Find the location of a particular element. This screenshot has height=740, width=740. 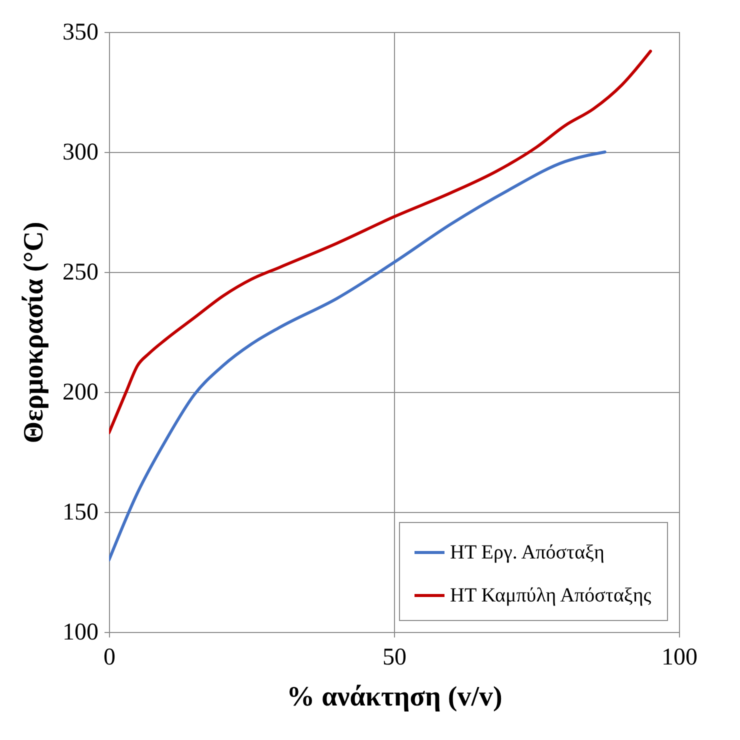

x-axis-title: % ανάκτηση (v/v) is located at coordinates (394, 697).